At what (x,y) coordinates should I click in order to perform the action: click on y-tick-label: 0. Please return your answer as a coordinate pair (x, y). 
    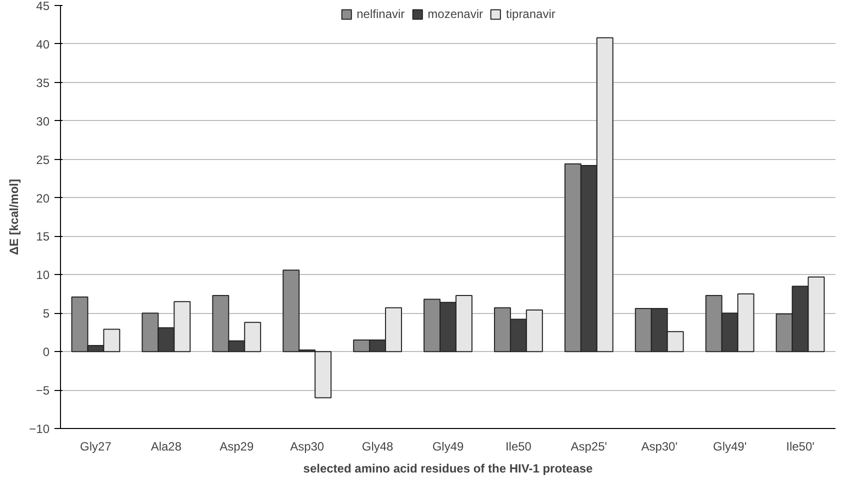
    Looking at the image, I should click on (46, 352).